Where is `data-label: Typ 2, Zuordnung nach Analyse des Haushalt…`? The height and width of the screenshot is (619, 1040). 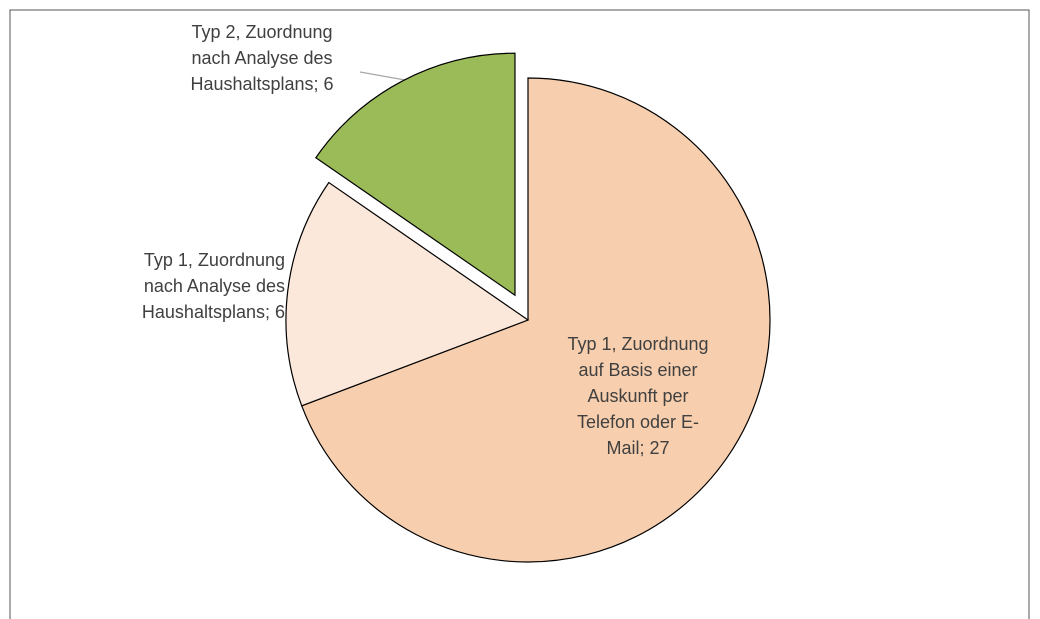
data-label: Typ 2, Zuordnung nach Analyse des Haushalt… is located at coordinates (261, 58).